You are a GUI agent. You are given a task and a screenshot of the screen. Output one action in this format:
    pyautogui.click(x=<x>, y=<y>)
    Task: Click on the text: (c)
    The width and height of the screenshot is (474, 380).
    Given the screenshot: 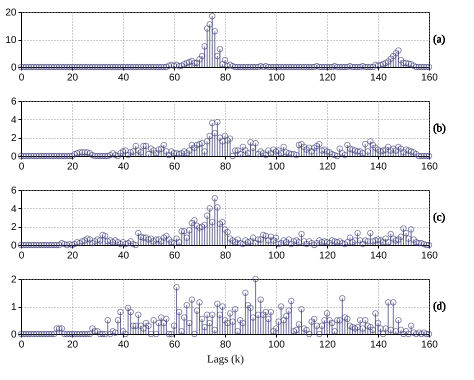 What is the action you would take?
    pyautogui.click(x=439, y=218)
    